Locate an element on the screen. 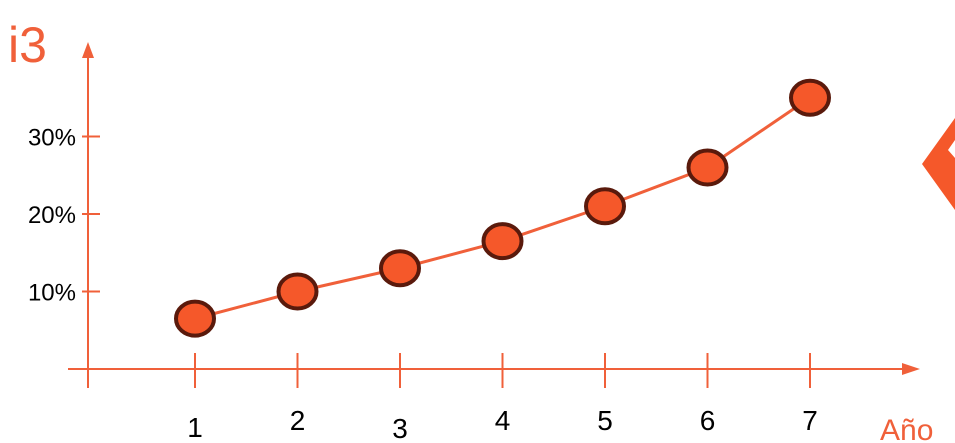  x-tick-label: 4 is located at coordinates (503, 420).